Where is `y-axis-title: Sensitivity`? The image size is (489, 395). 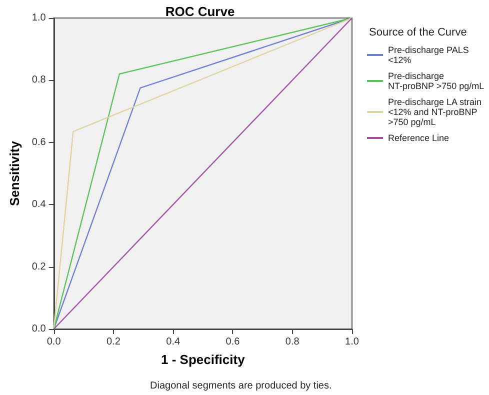 y-axis-title: Sensitivity is located at coordinates (14, 173).